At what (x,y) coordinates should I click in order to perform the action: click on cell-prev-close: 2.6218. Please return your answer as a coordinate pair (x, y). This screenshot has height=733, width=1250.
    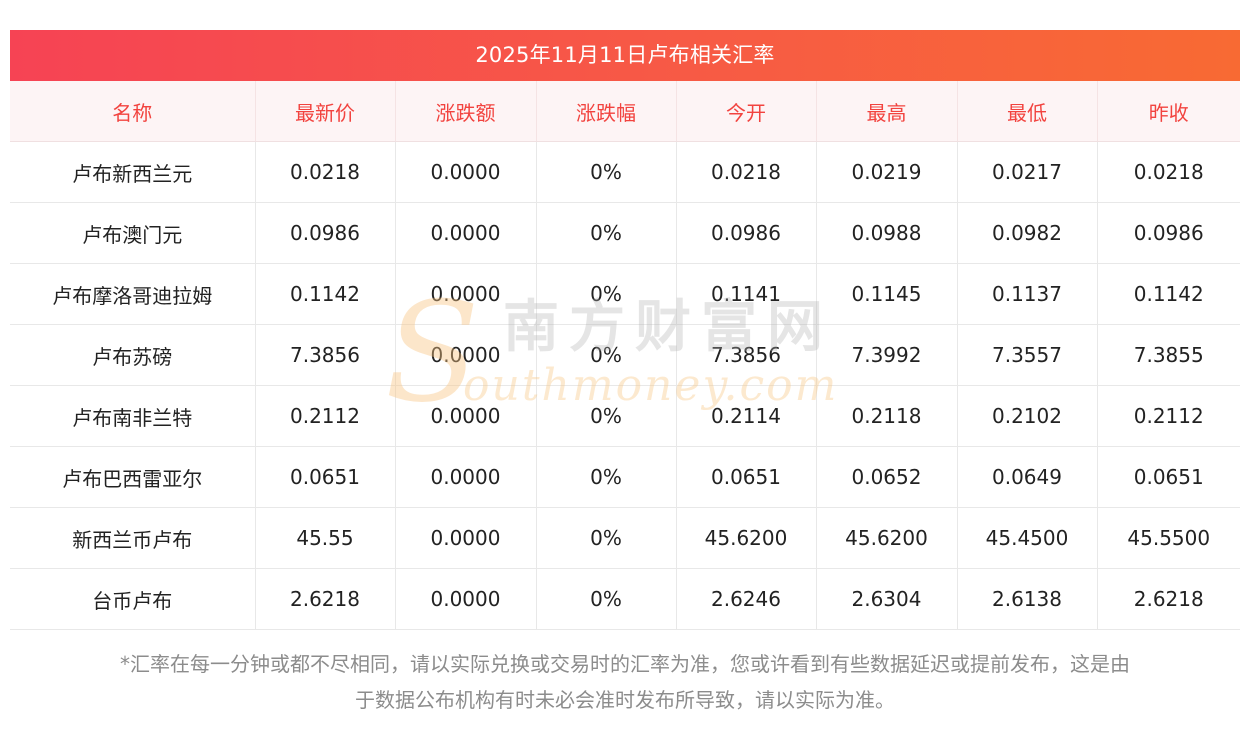
    Looking at the image, I should click on (1168, 599).